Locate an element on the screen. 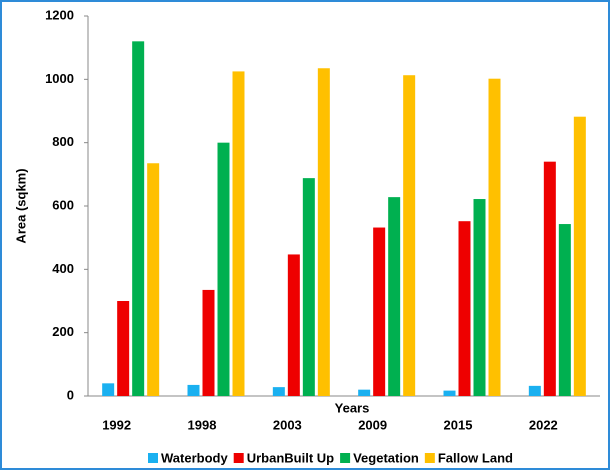  legend-label: Waterbody is located at coordinates (194, 457).